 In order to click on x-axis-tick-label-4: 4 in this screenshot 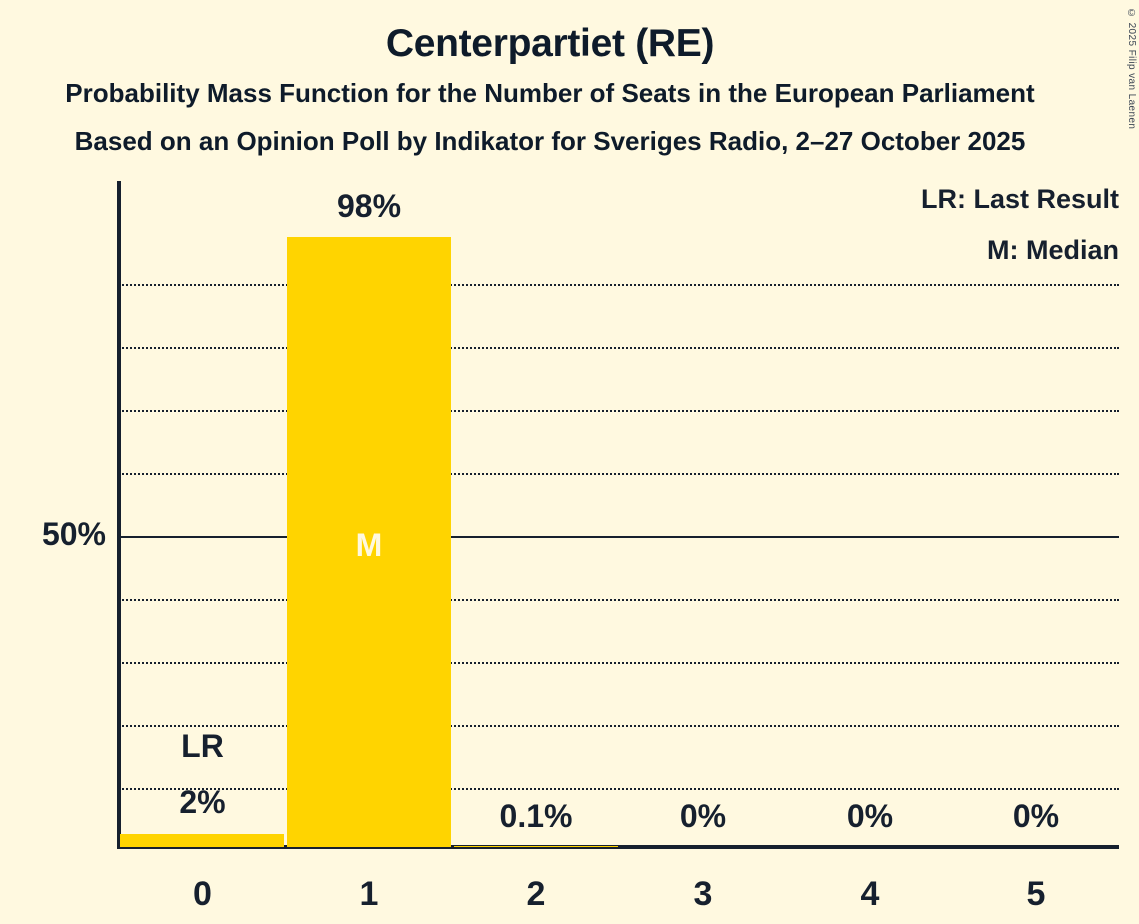, I will do `click(870, 894)`.